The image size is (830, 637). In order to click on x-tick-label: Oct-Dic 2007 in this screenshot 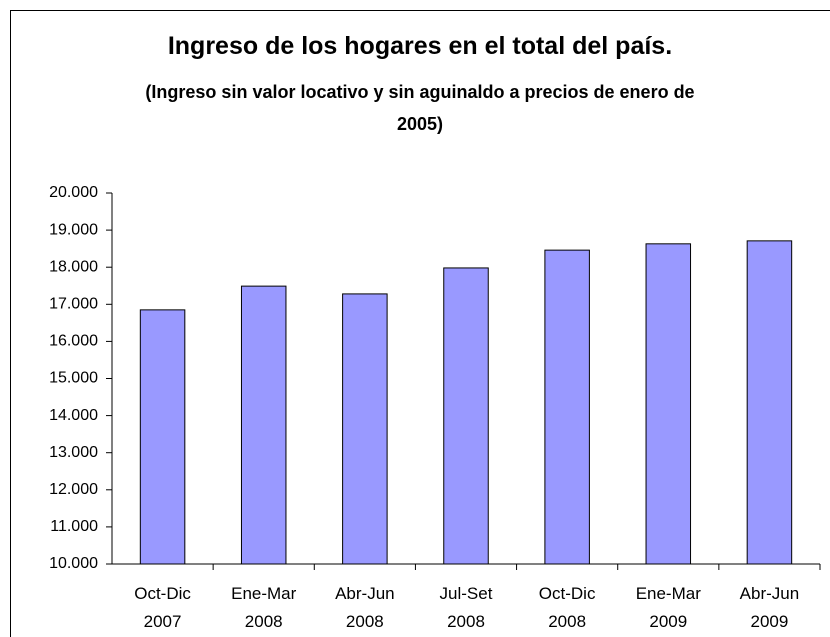, I will do `click(162, 607)`.